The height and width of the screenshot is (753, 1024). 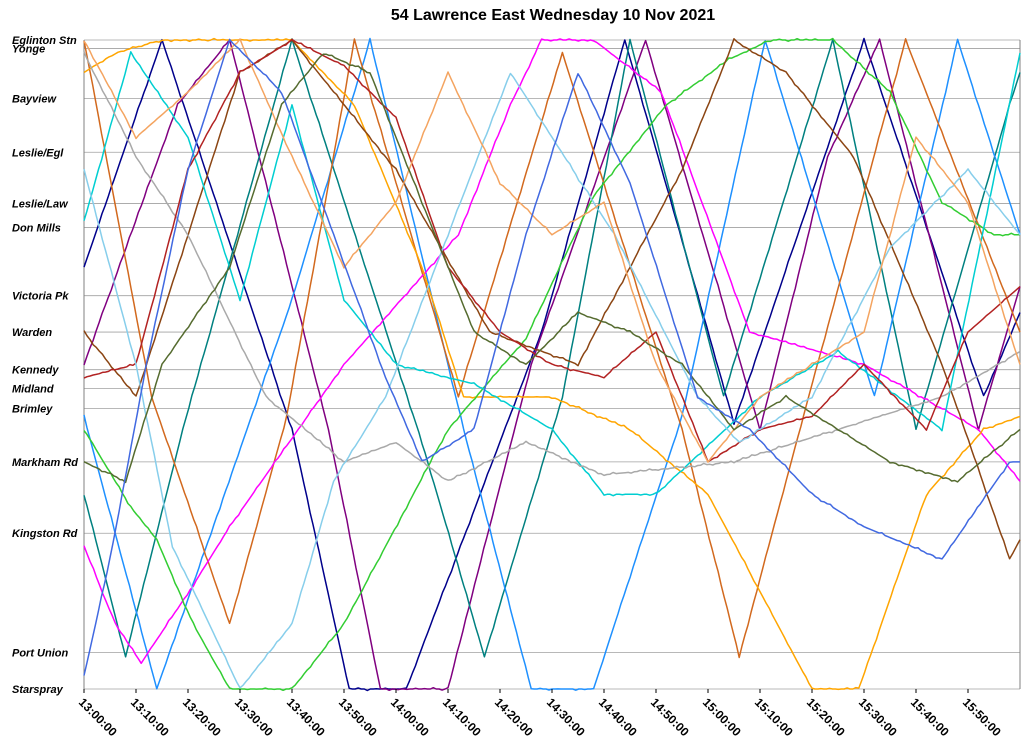 What do you see at coordinates (774, 717) in the screenshot?
I see `x-tick-label: 15:10:00` at bounding box center [774, 717].